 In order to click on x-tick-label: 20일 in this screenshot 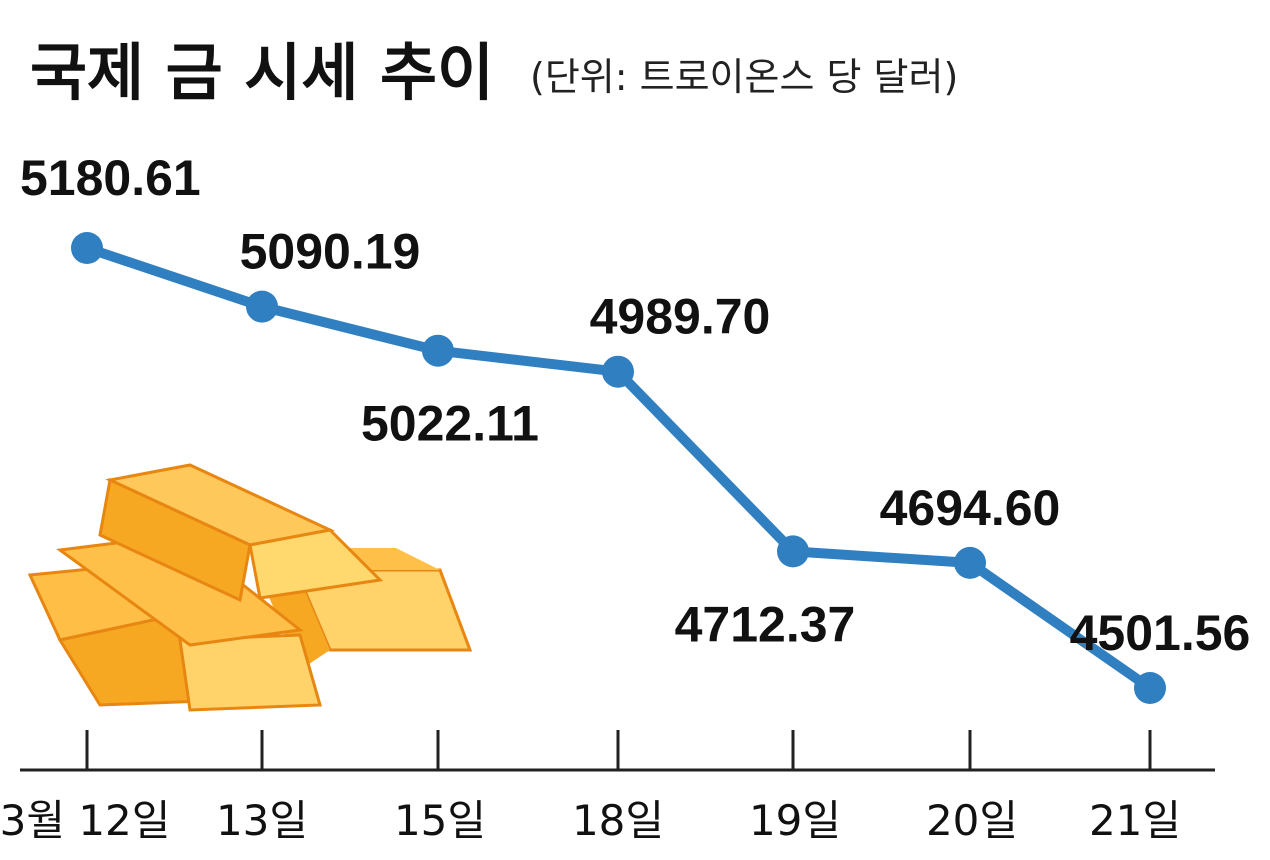, I will do `click(972, 820)`.